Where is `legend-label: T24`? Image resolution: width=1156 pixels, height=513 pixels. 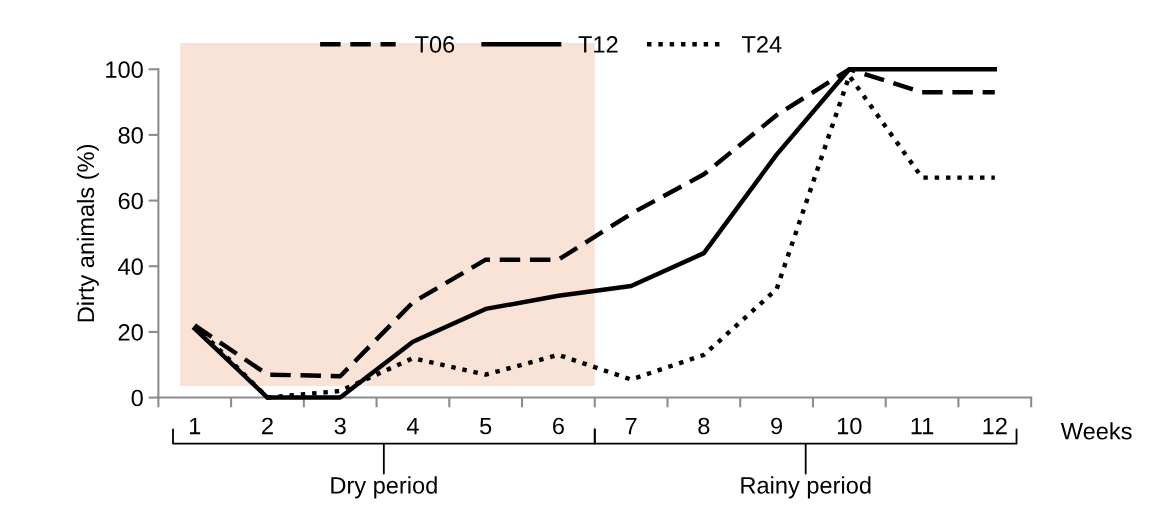 legend-label: T24 is located at coordinates (761, 44).